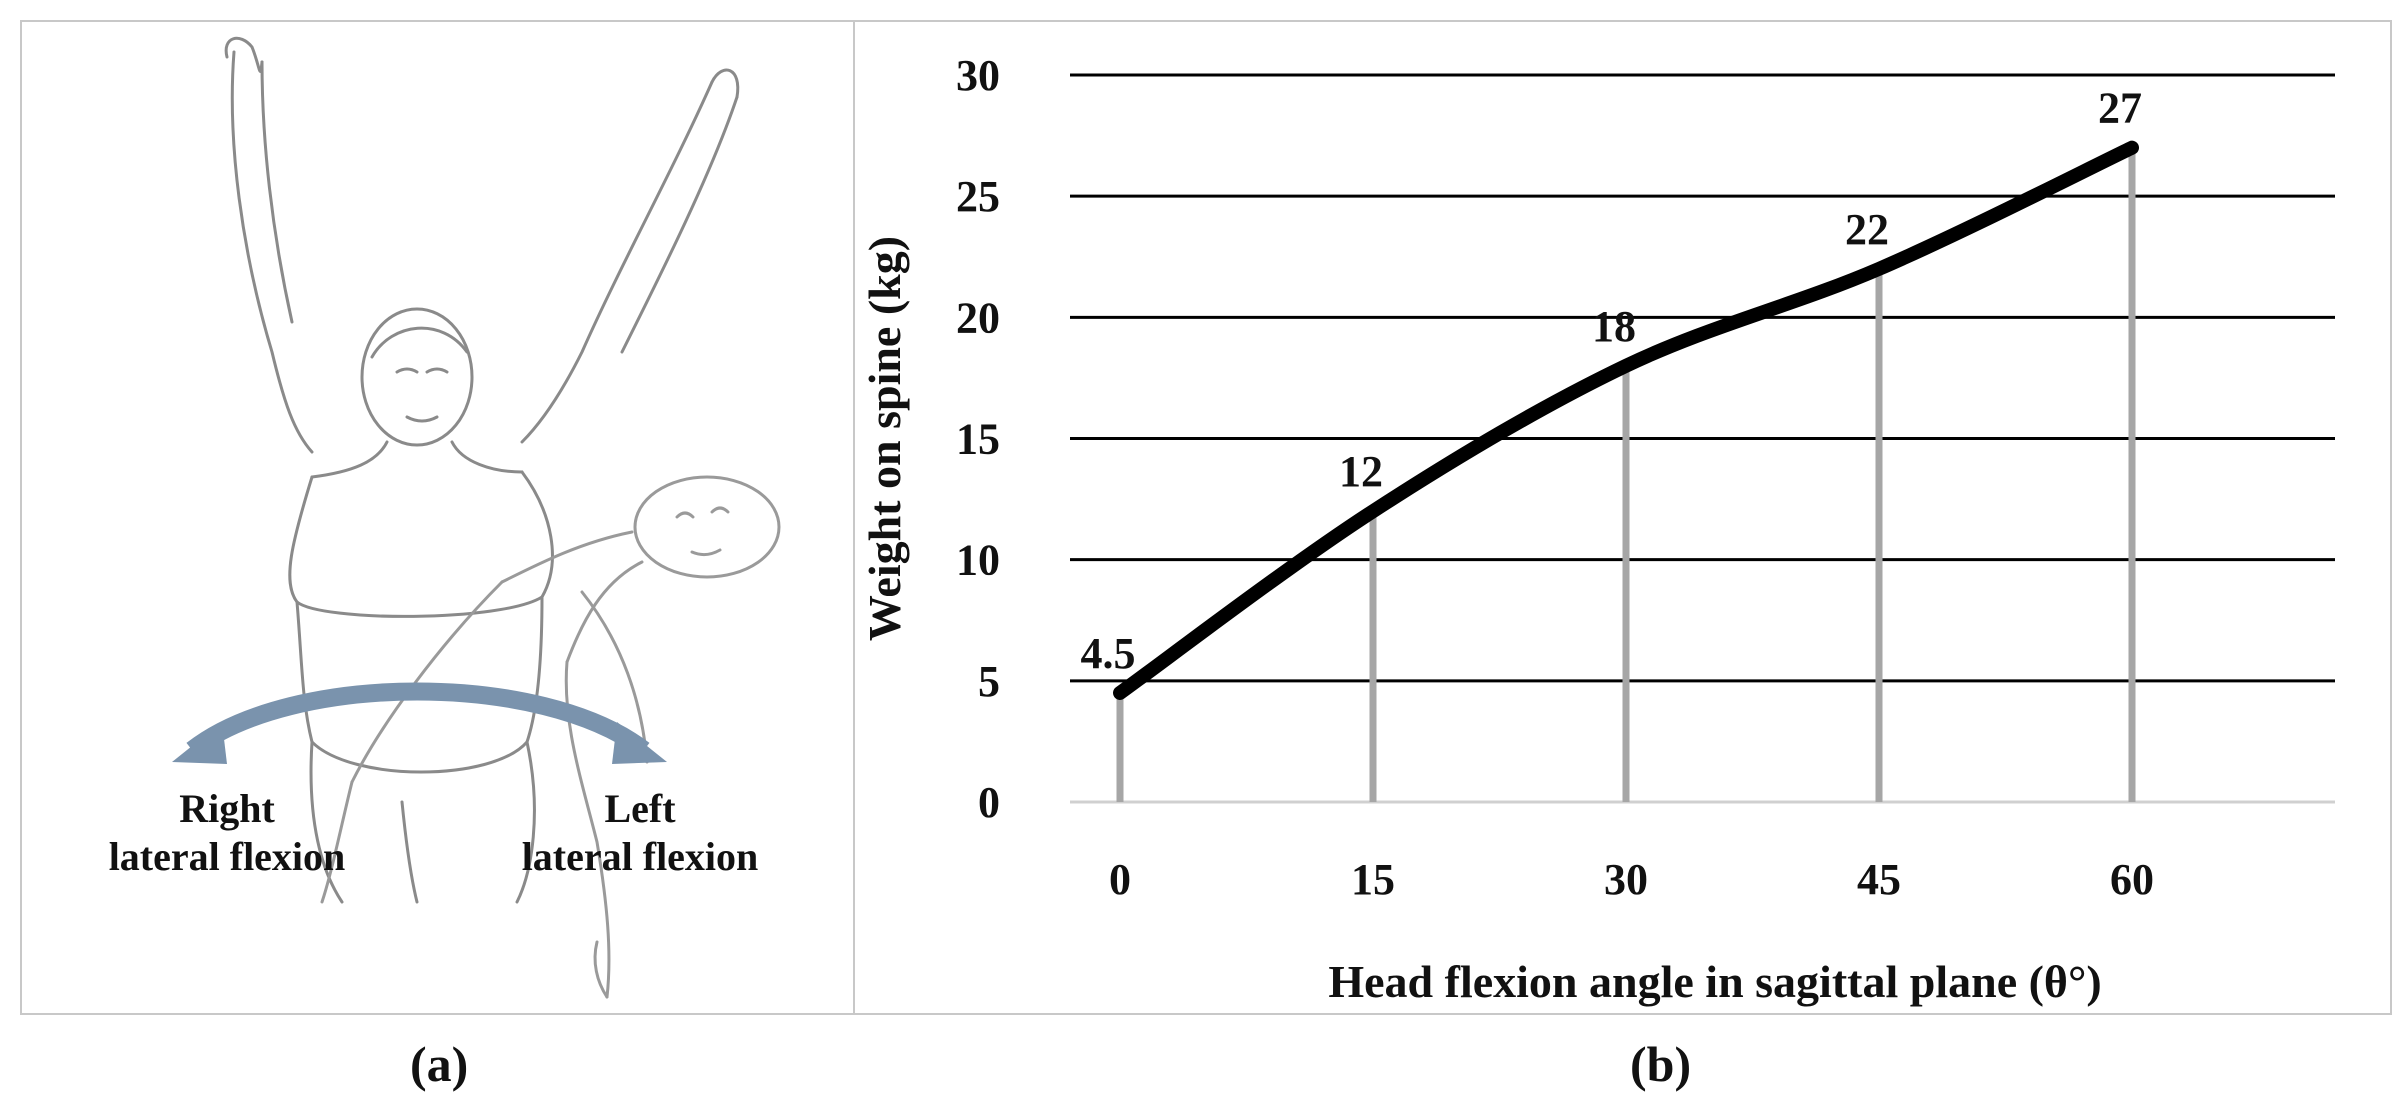 The image size is (2405, 1118). What do you see at coordinates (1361, 471) in the screenshot?
I see `data-label-15: 12` at bounding box center [1361, 471].